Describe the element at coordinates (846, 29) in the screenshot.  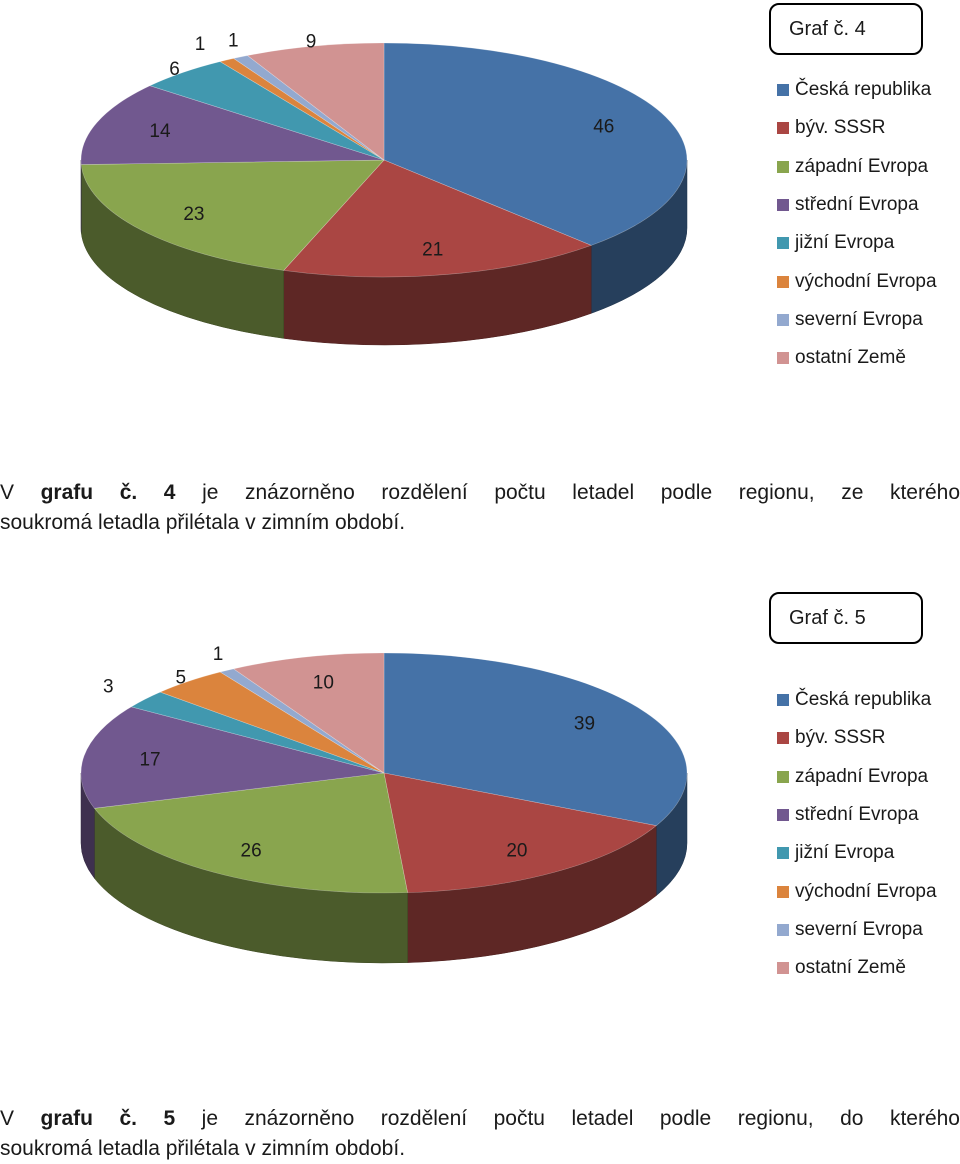
I see `chart-4-title-box: Graf č. 4` at that location.